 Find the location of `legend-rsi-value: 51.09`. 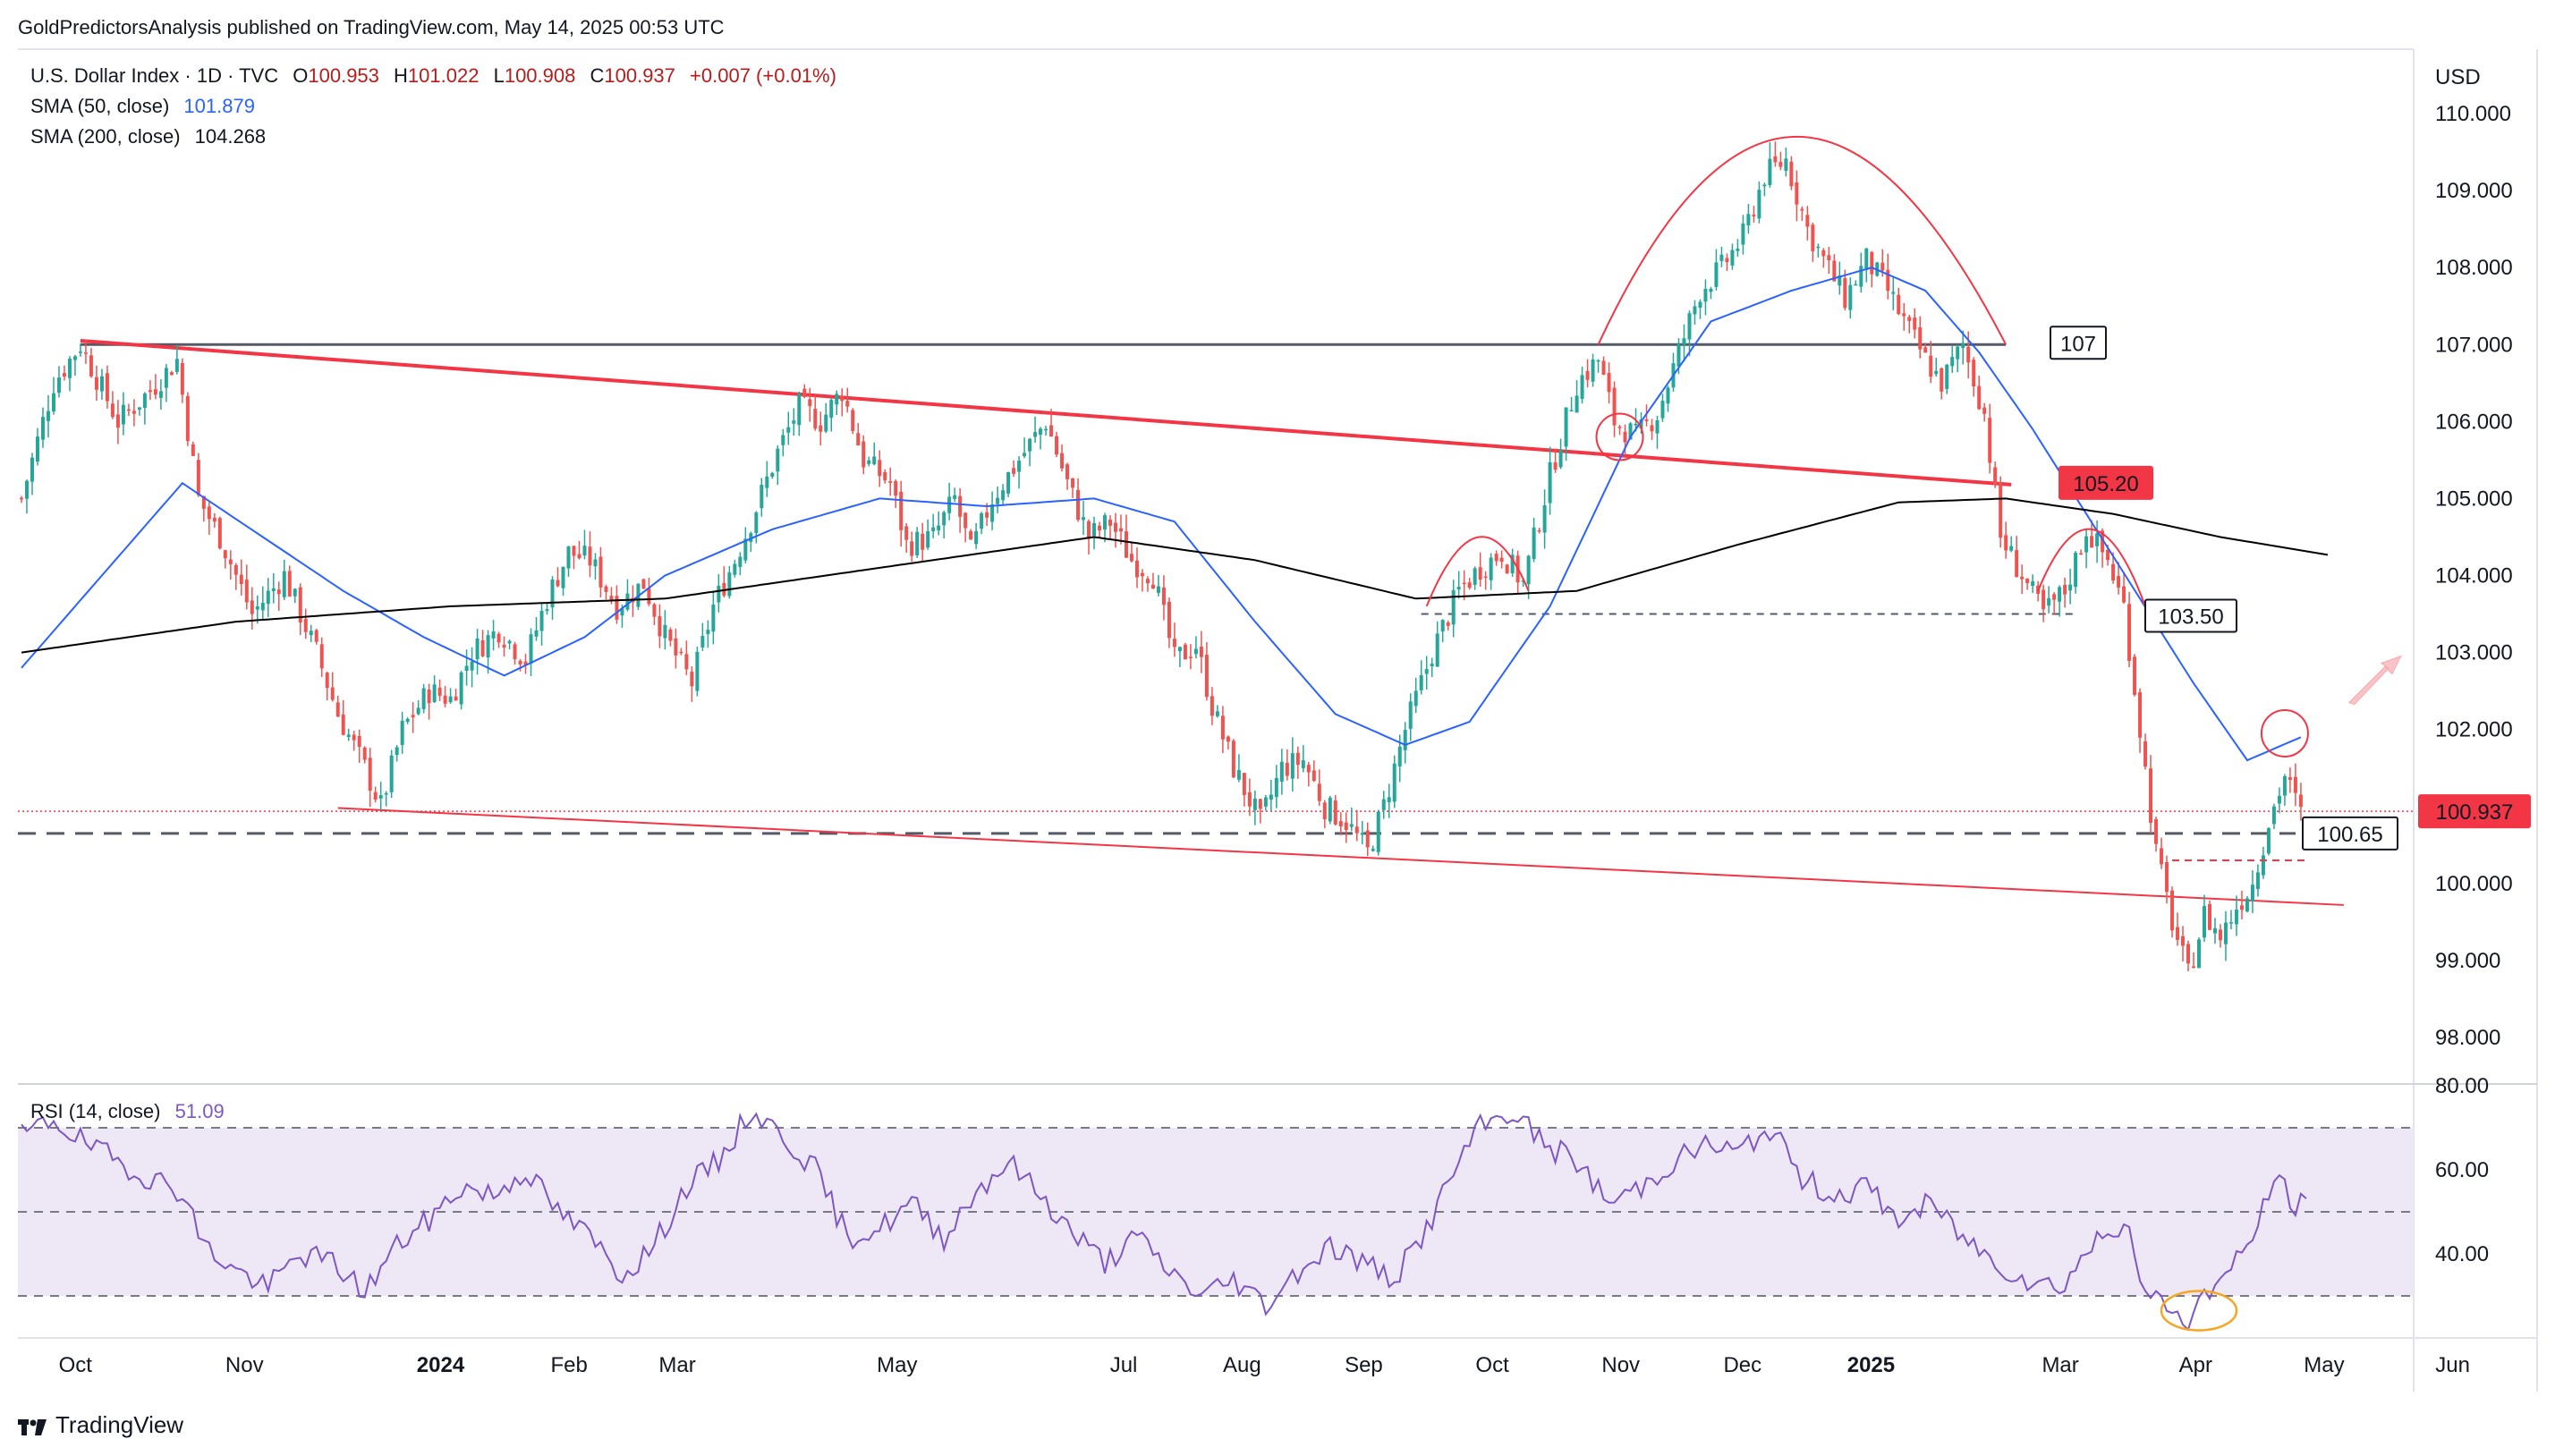

legend-rsi-value: 51.09 is located at coordinates (200, 1111).